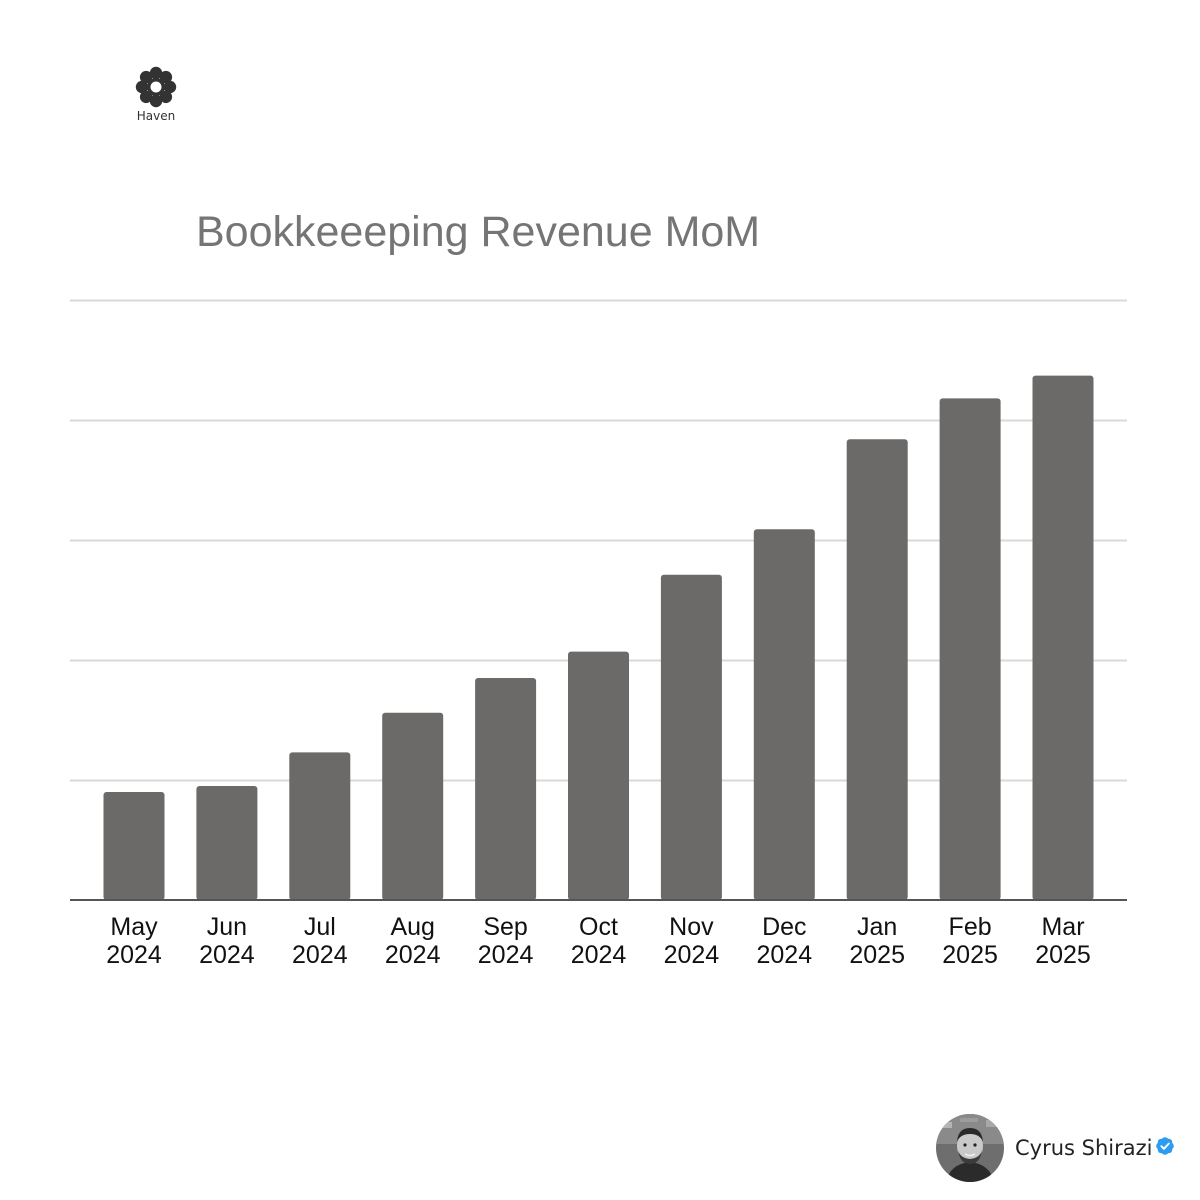 The width and height of the screenshot is (1200, 1200). Describe the element at coordinates (598, 775) in the screenshot. I see `bar-oct-2024` at that location.